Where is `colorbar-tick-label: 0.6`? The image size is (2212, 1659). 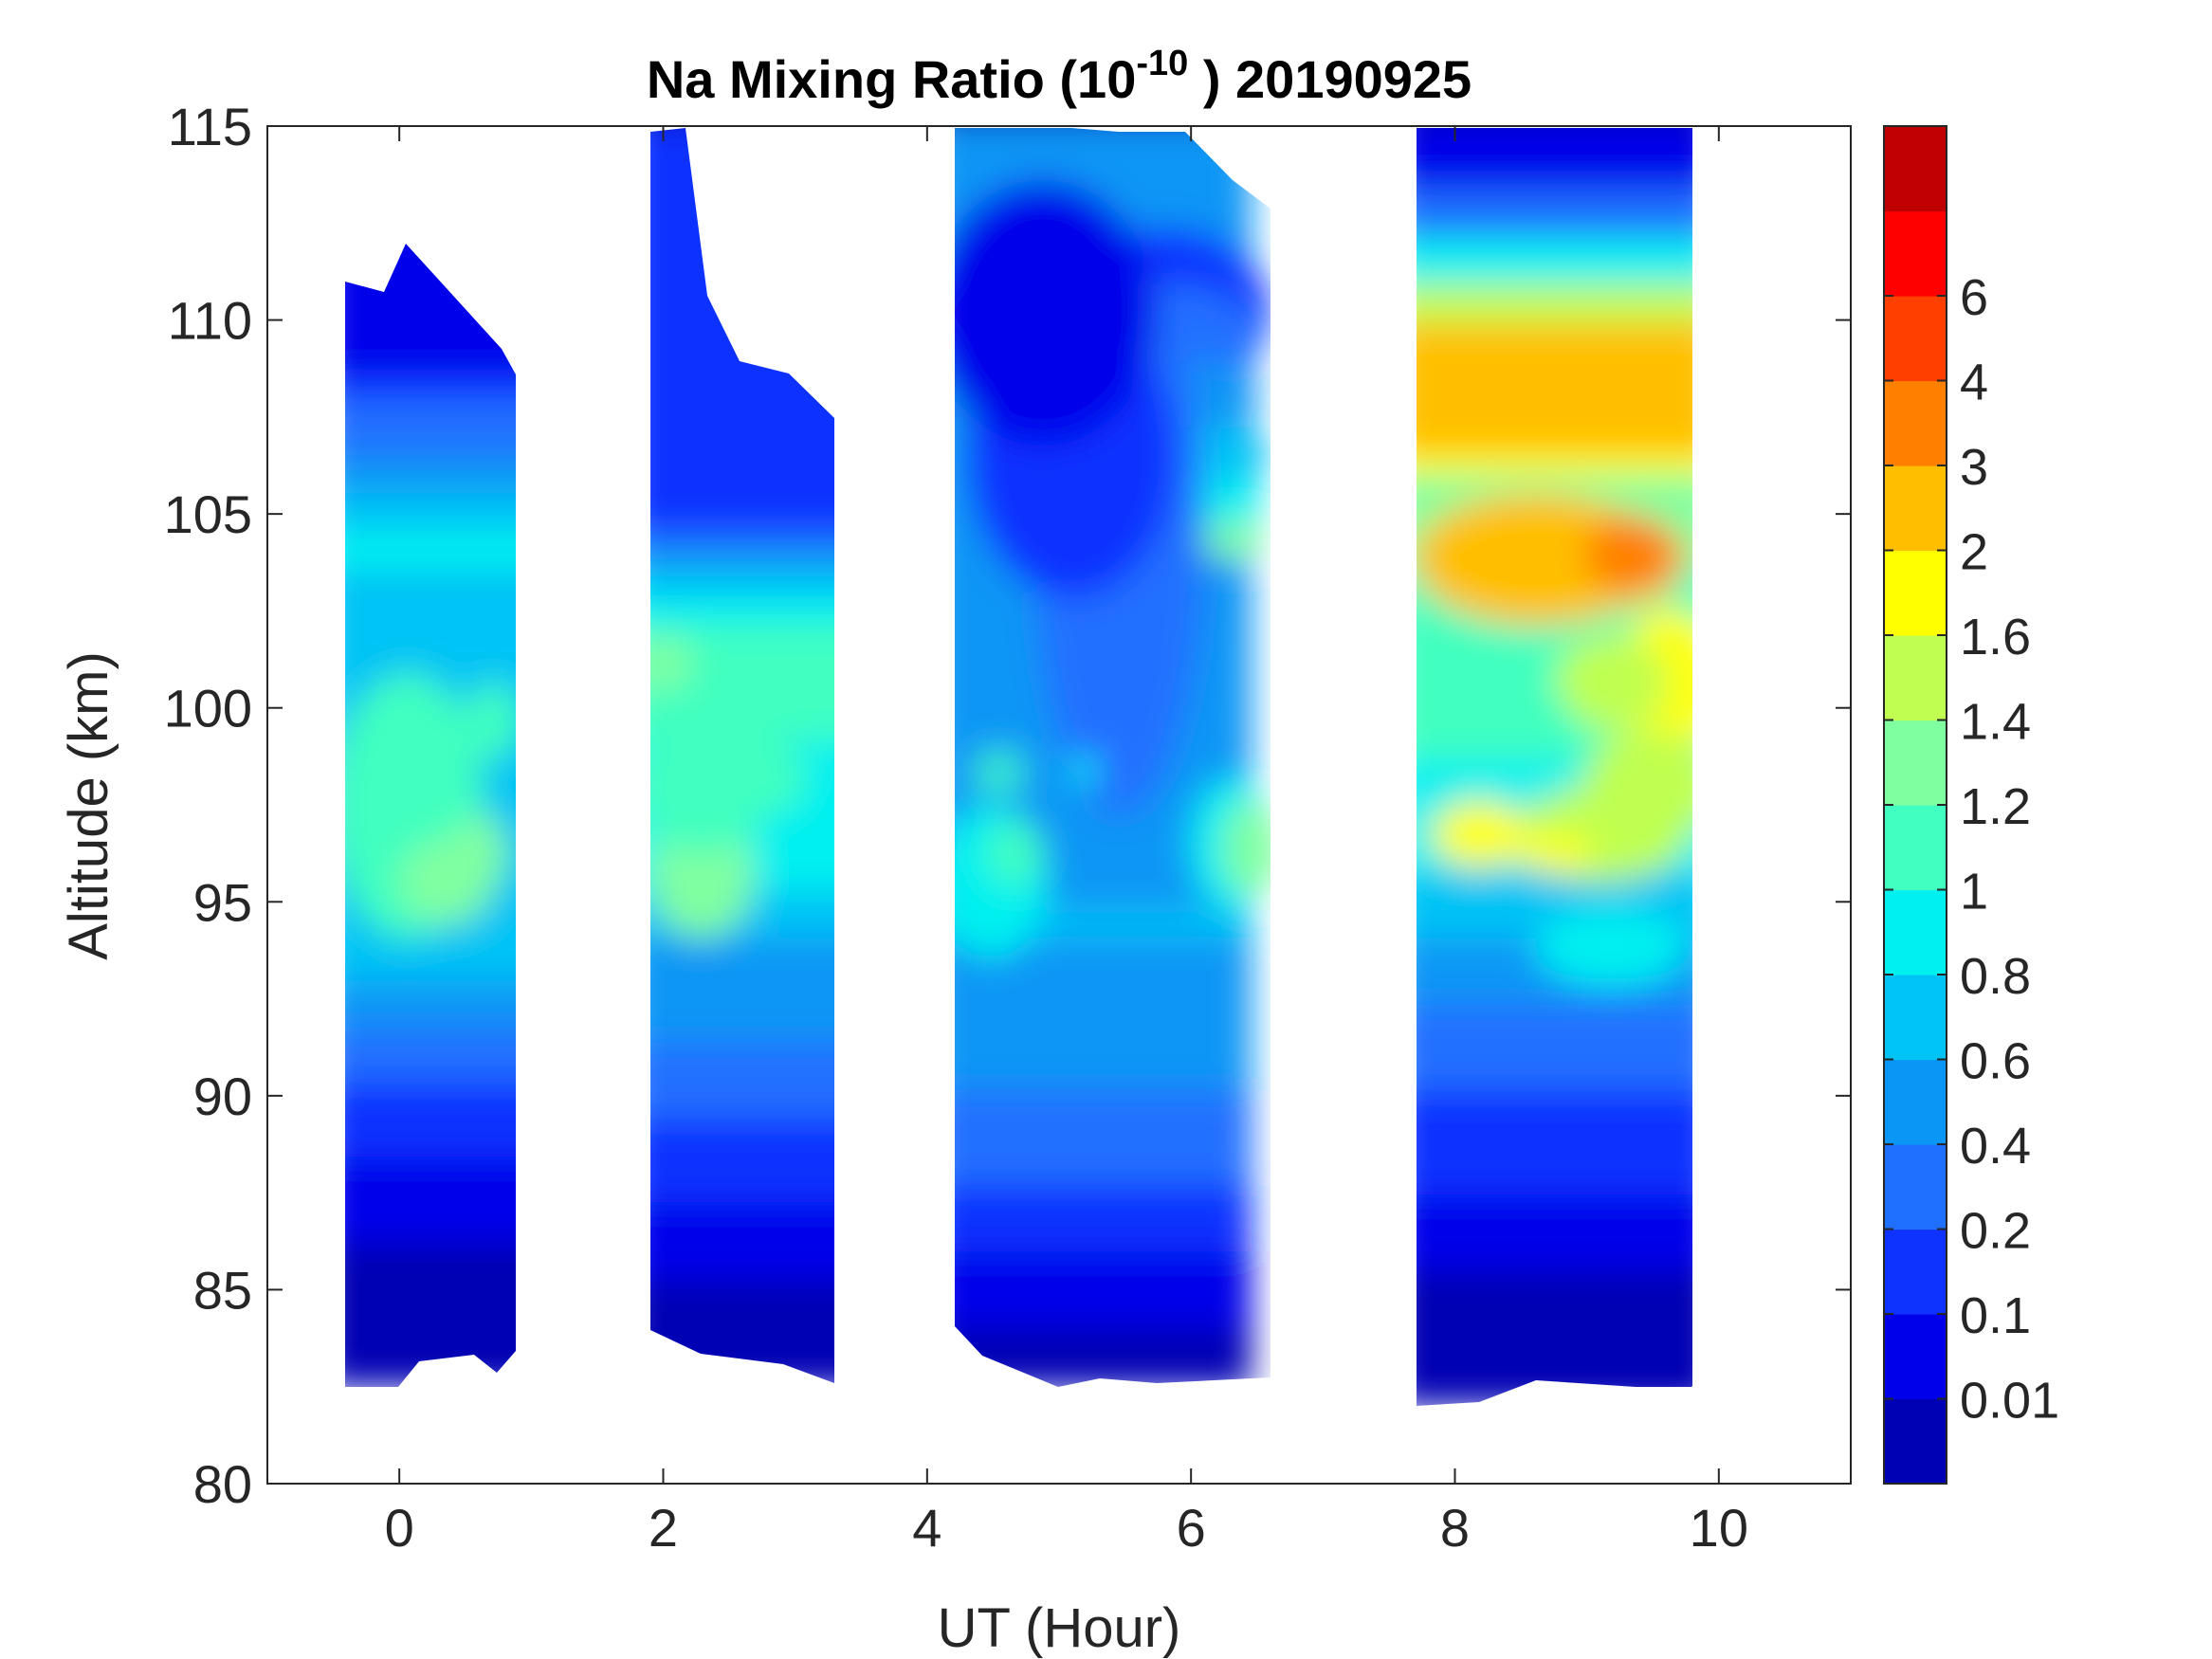 colorbar-tick-label: 0.6 is located at coordinates (1995, 1061).